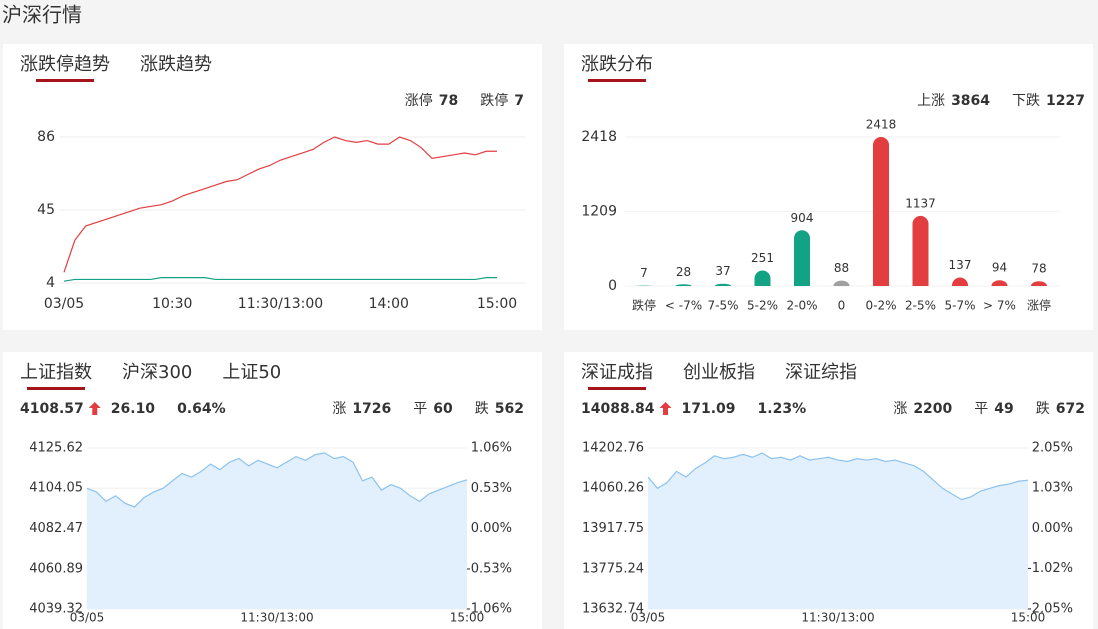 The width and height of the screenshot is (1098, 629). What do you see at coordinates (52, 409) in the screenshot?
I see `quote-price: 4108.57` at bounding box center [52, 409].